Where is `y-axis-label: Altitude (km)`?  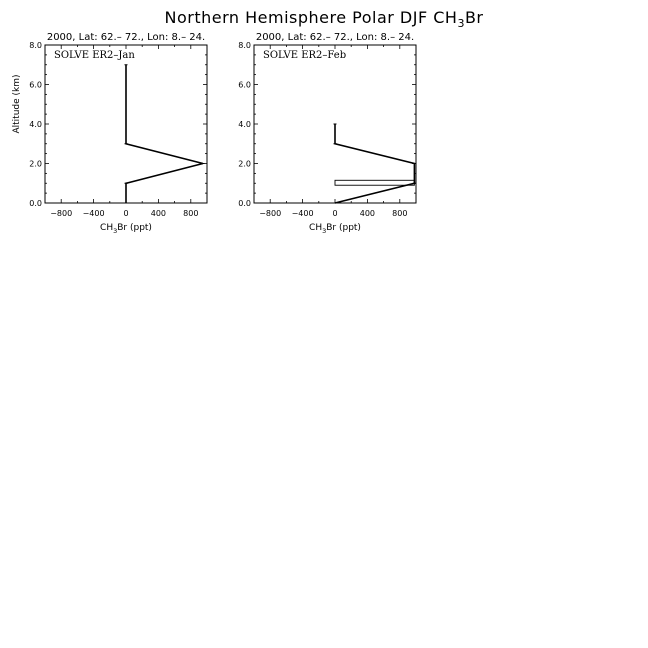
y-axis-label: Altitude (km) is located at coordinates (17, 103).